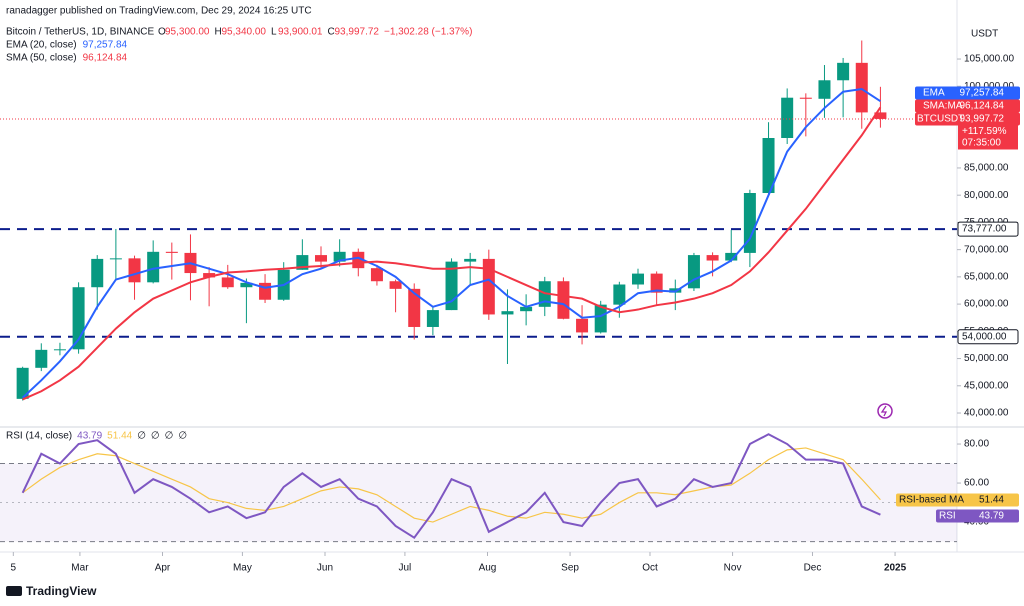  Describe the element at coordinates (986, 168) in the screenshot. I see `y-tick-label: 85,000.00` at that location.